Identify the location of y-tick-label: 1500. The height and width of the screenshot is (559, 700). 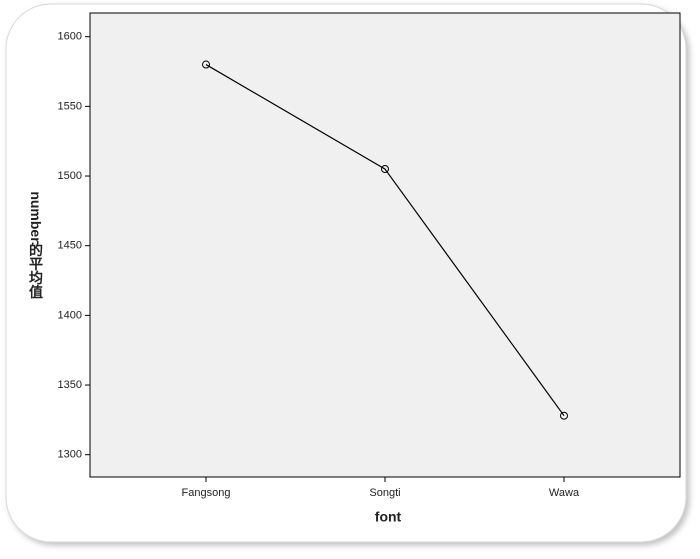
(70, 176).